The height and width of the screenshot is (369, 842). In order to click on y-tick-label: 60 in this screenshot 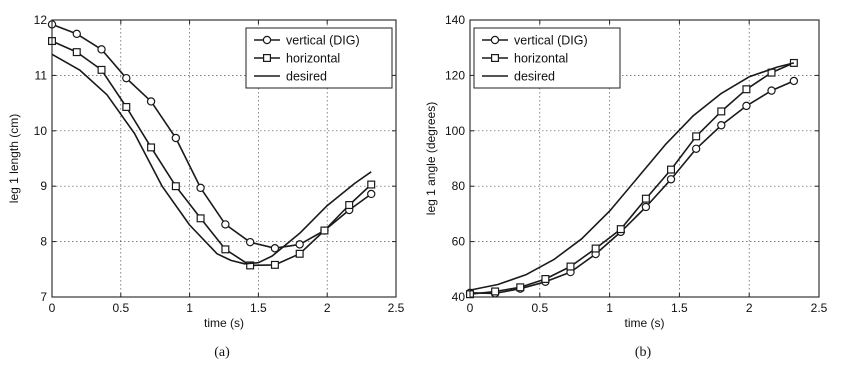, I will do `click(459, 242)`.